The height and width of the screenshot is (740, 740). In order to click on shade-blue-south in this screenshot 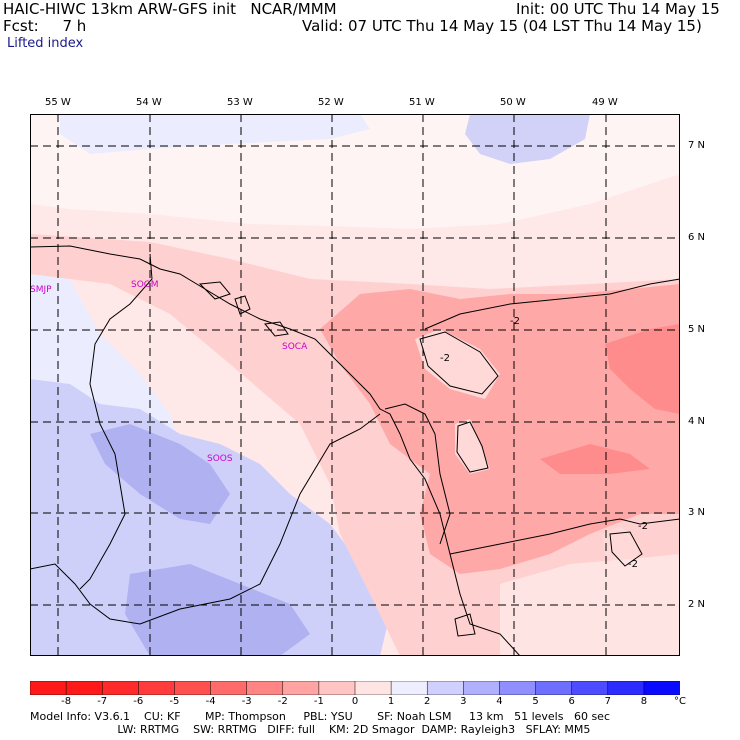, I will do `click(217, 610)`.